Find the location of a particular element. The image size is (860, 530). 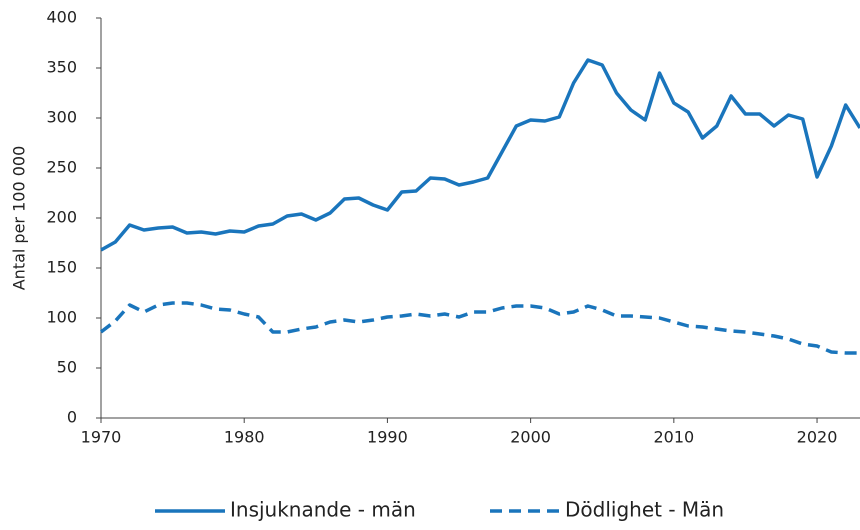

y-tick-label: 250 is located at coordinates (61, 167).